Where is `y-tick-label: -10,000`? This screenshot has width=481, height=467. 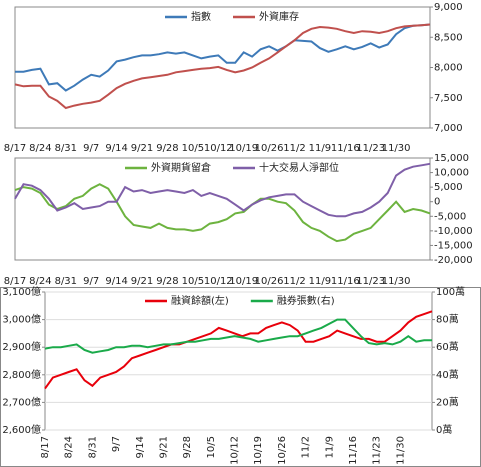
y-tick-label: -10,000 is located at coordinates (453, 231).